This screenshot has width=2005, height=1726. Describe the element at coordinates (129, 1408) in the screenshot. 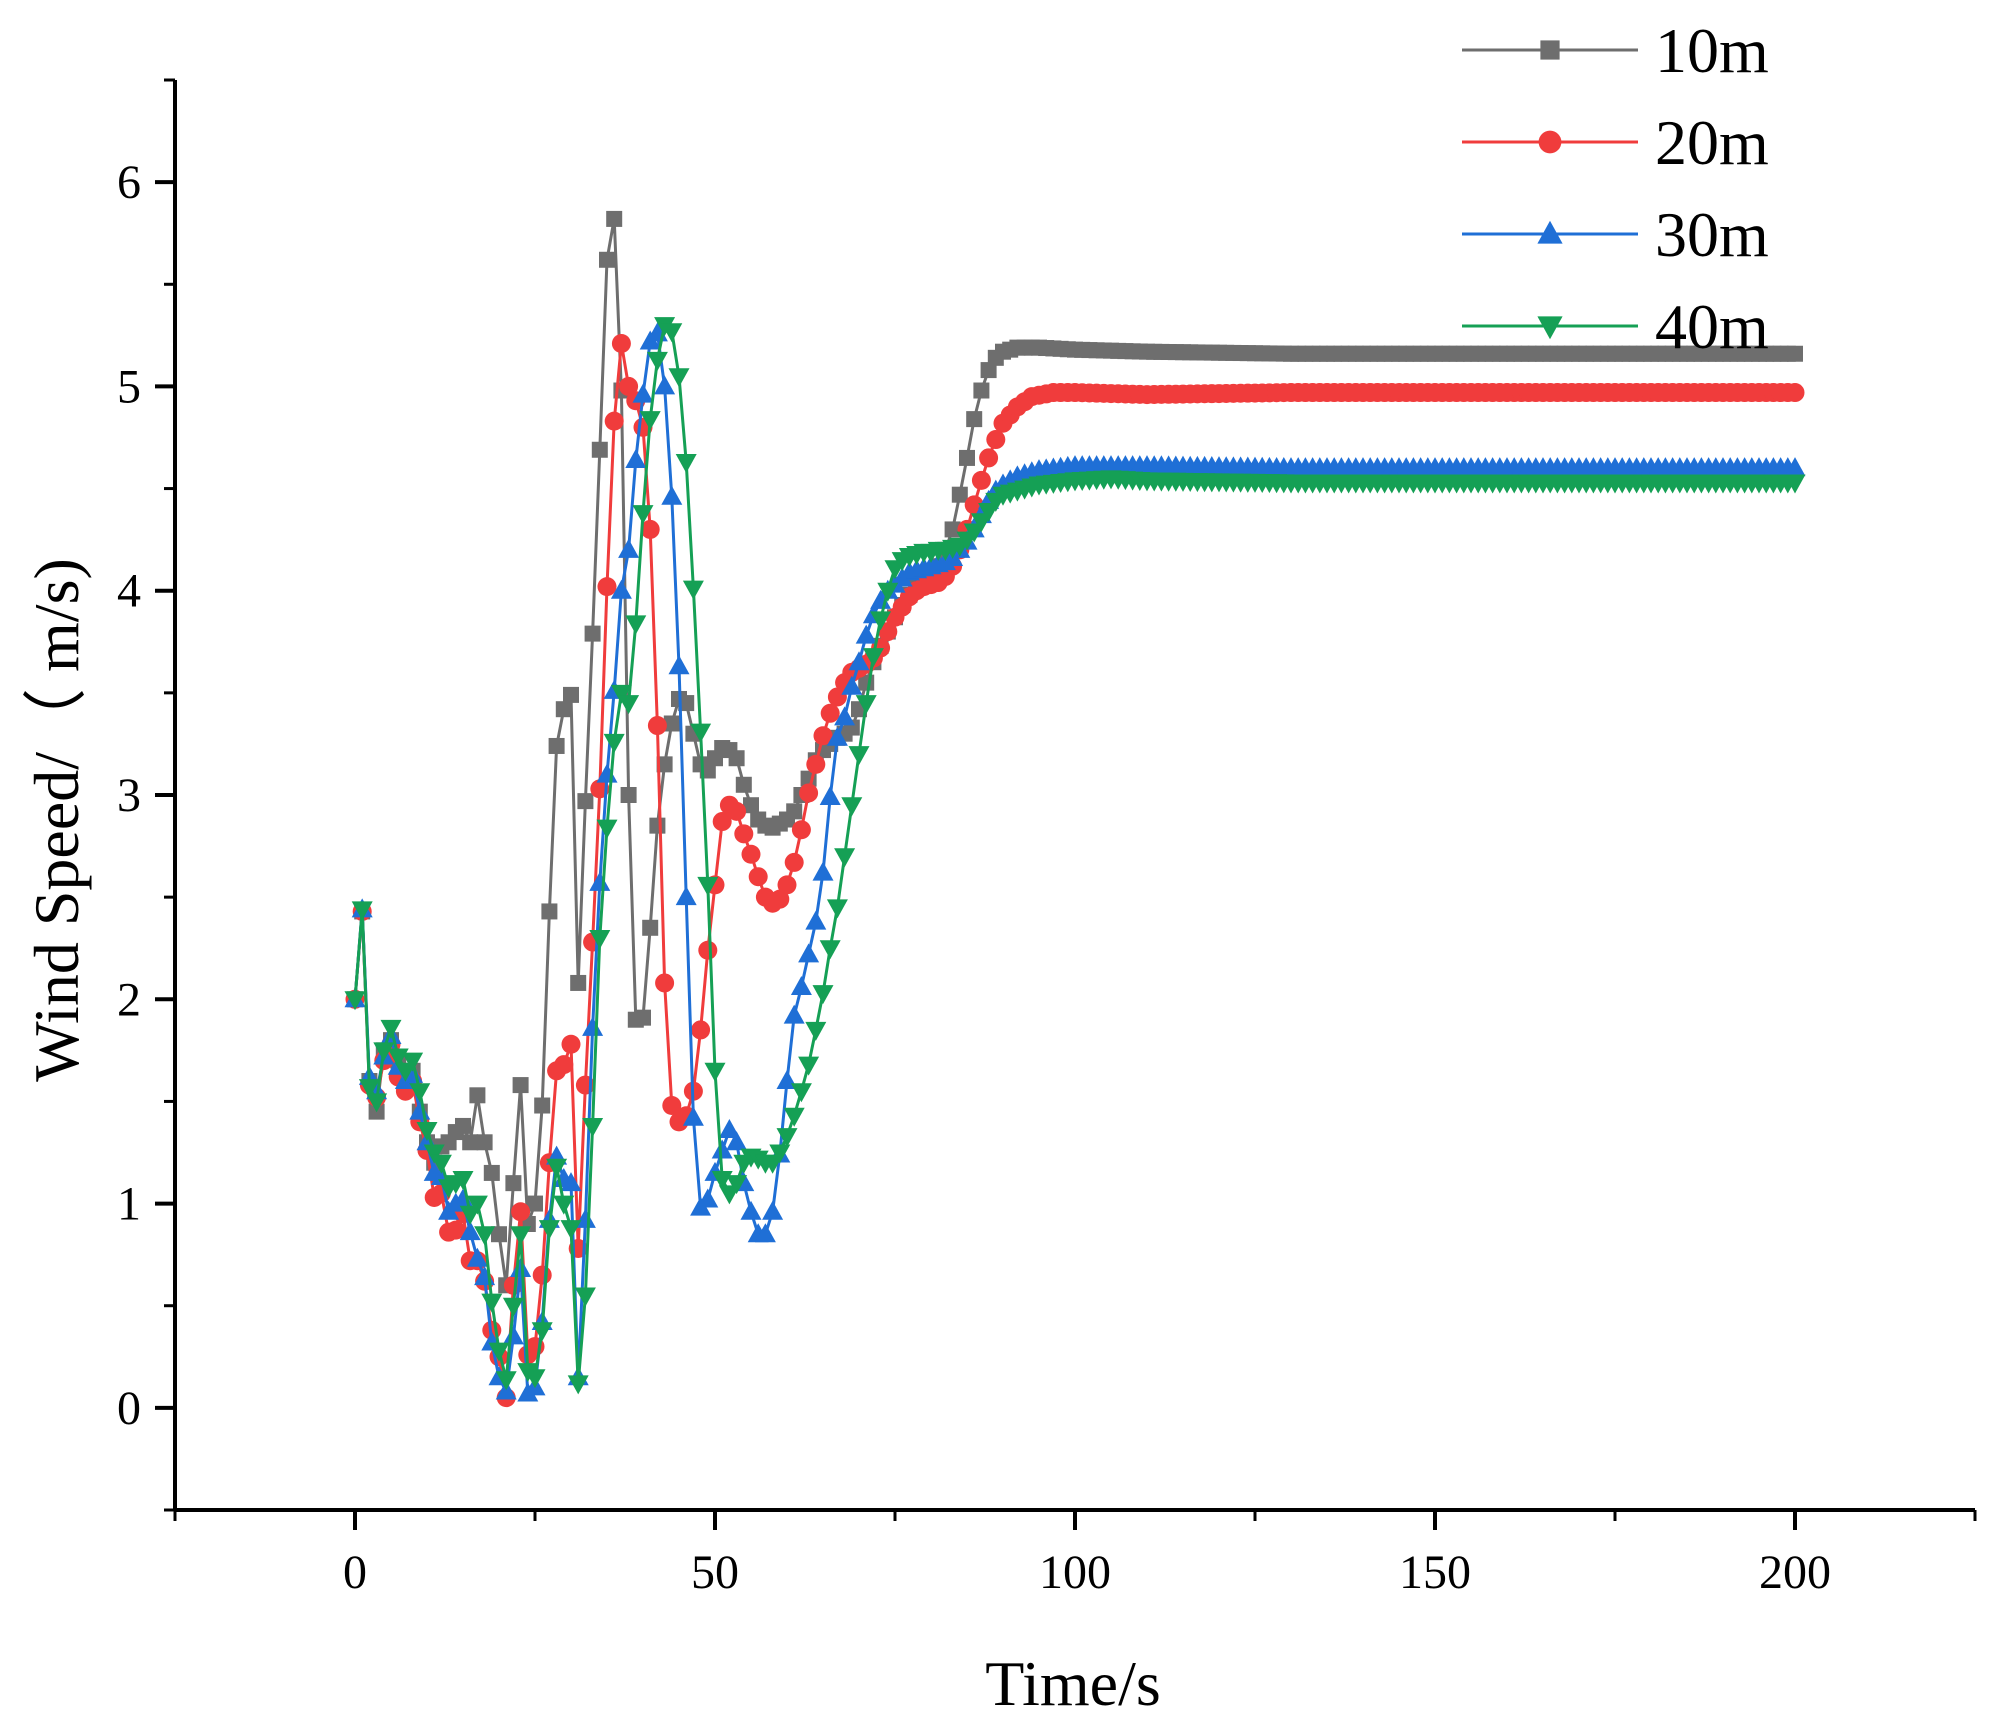

I see `y-tick-label: 0` at that location.